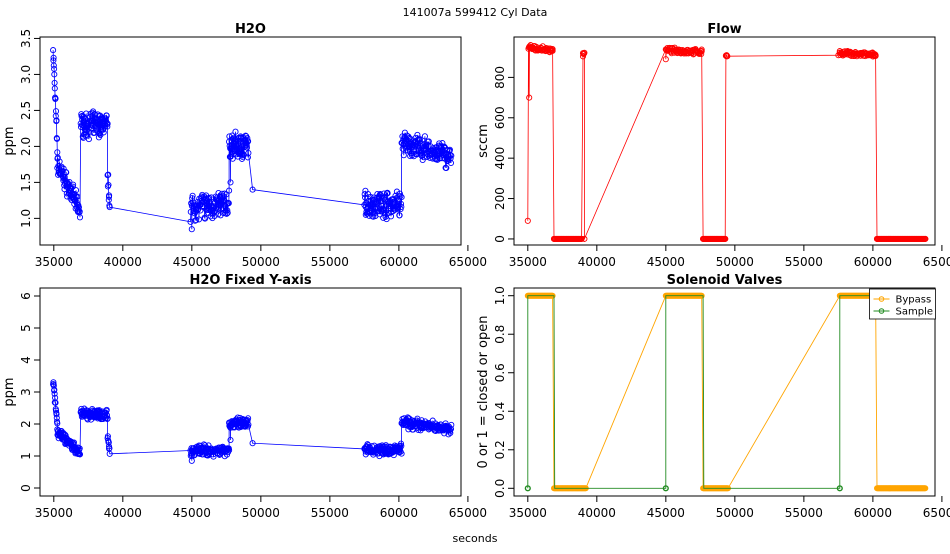  I want to click on figure-header: 141007a 599412 Cyl Data, so click(475, 12).